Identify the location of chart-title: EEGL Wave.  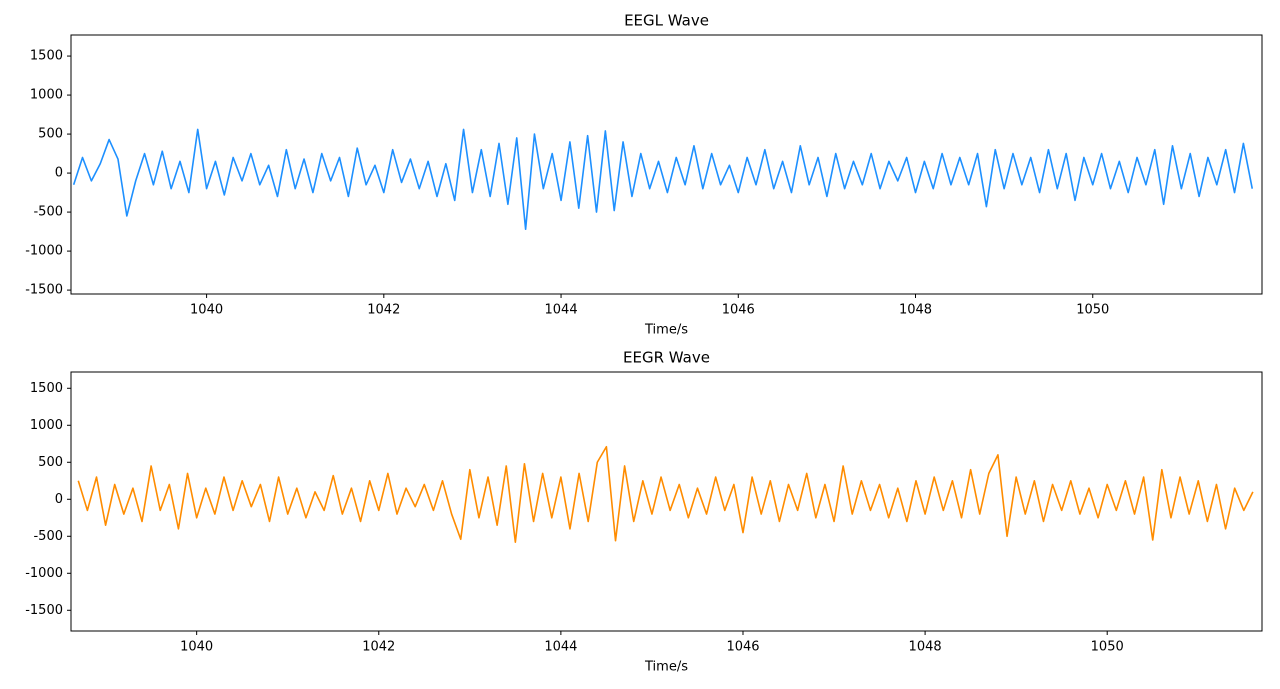
(666, 21).